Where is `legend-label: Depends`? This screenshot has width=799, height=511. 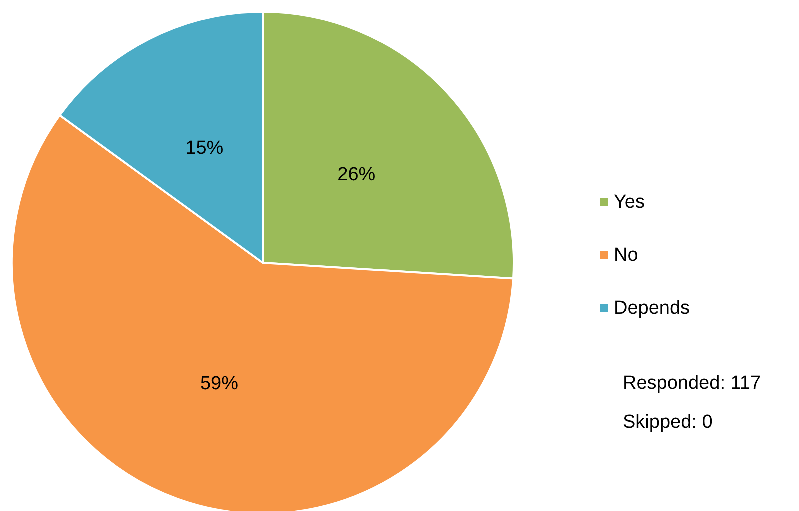
legend-label: Depends is located at coordinates (652, 308).